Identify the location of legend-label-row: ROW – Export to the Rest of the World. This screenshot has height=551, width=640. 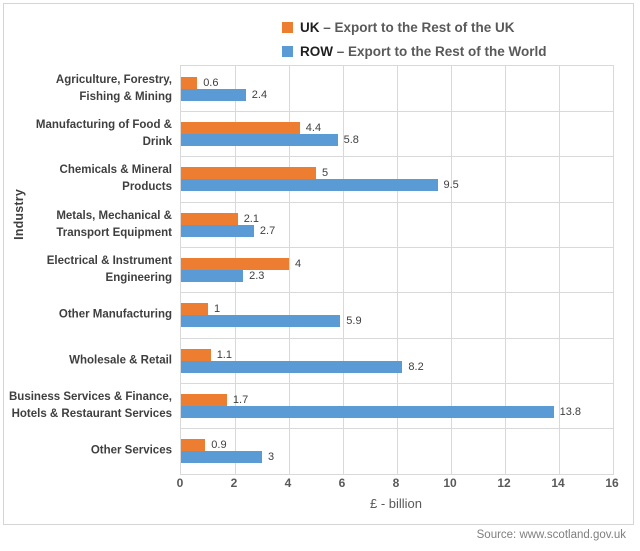
(423, 51).